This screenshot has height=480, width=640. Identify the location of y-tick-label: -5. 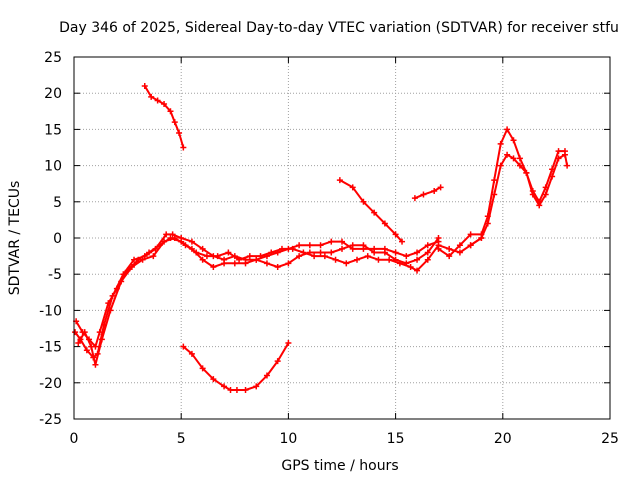
(55, 275).